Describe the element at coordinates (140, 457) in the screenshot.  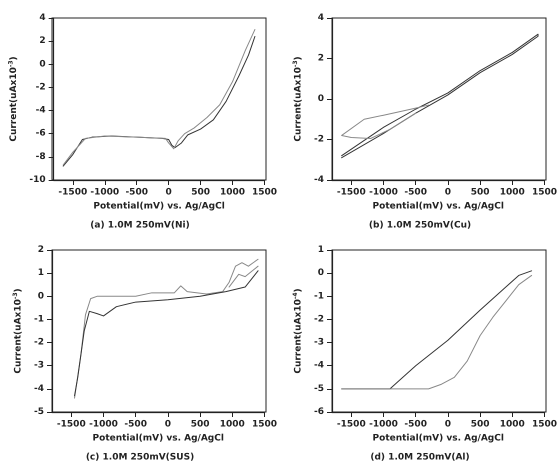
I see `text: (c) 1.0M 250mV(SUS)` at that location.